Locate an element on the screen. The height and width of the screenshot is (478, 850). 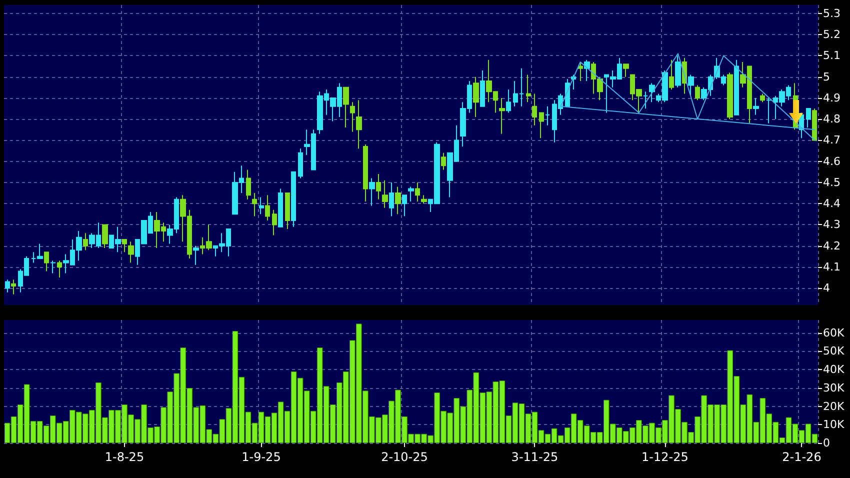
y-tick-label: 5.1 is located at coordinates (831, 55).